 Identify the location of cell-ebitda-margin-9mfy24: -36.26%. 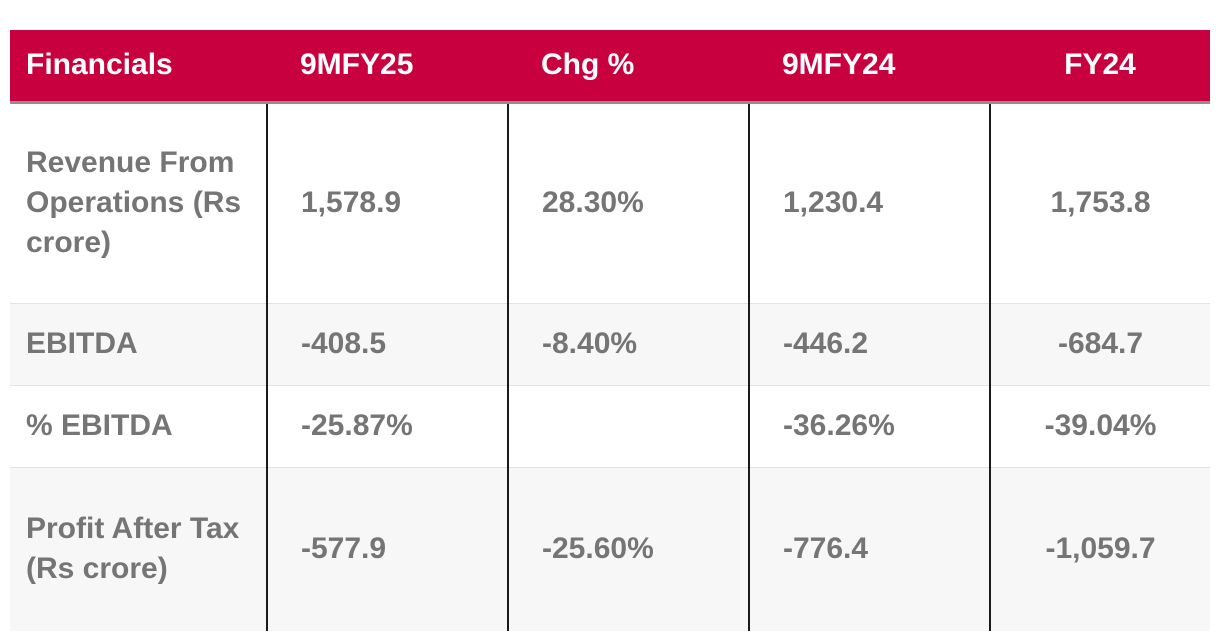
(869, 426).